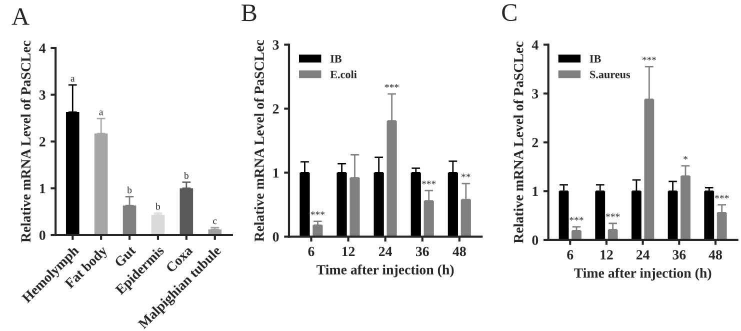 This screenshot has height=331, width=741. I want to click on chart-title: A, so click(21, 16).